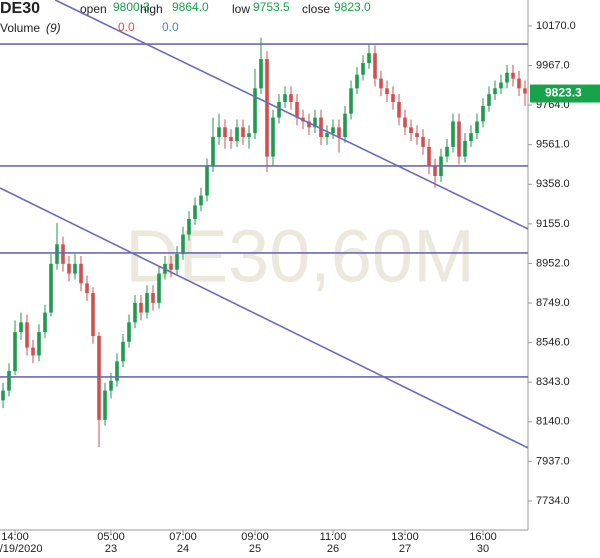 This screenshot has height=558, width=600. Describe the element at coordinates (405, 549) in the screenshot. I see `x-date-label: 27` at that location.